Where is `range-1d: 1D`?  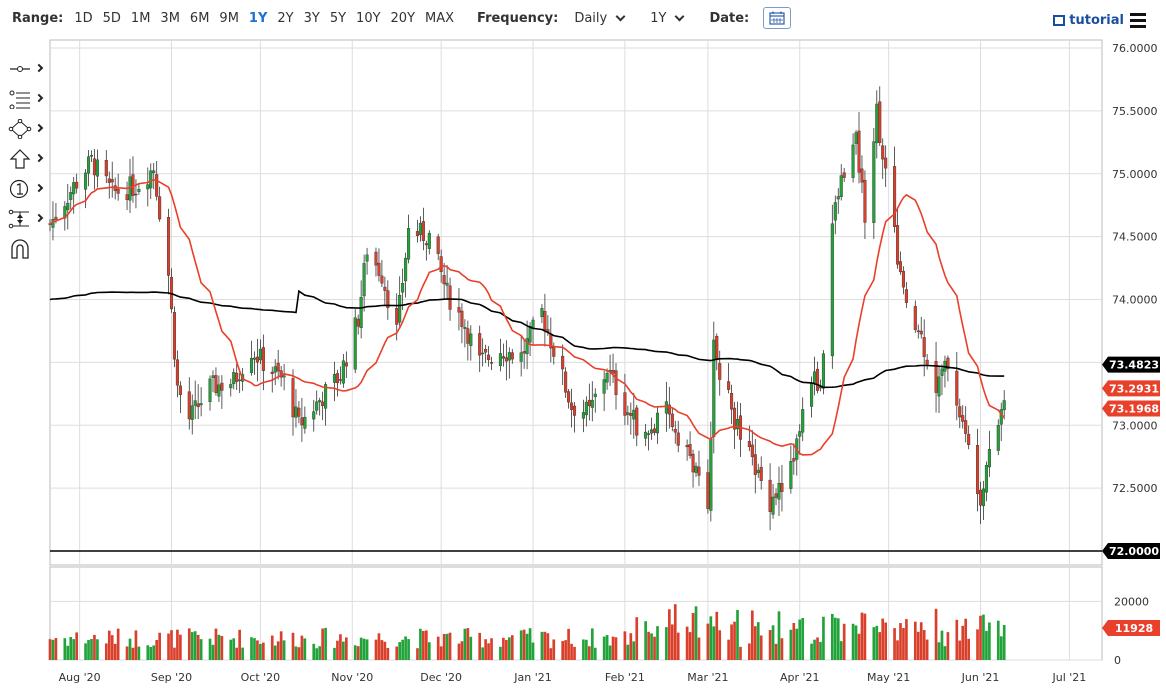 range-1d: 1D is located at coordinates (83, 18).